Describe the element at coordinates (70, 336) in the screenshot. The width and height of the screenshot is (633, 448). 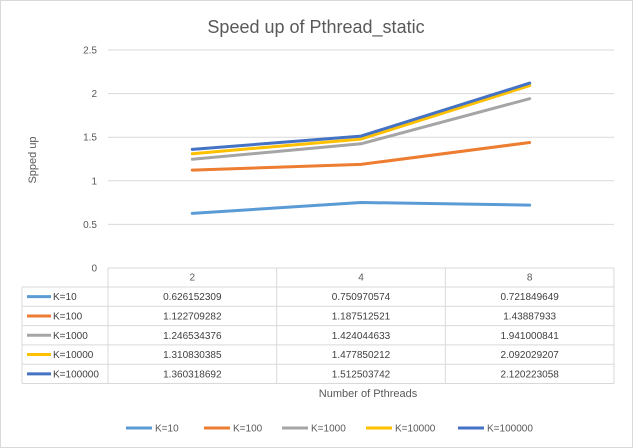
I see `table-series-name: K=1000` at that location.